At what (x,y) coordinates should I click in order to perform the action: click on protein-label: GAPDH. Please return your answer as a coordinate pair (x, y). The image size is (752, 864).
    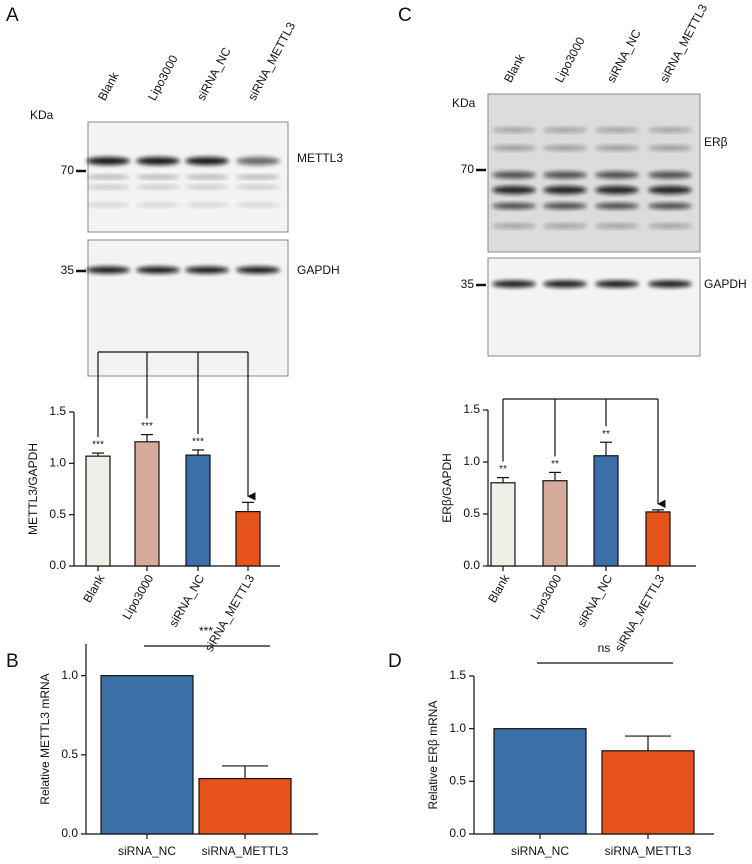
    Looking at the image, I should click on (725, 284).